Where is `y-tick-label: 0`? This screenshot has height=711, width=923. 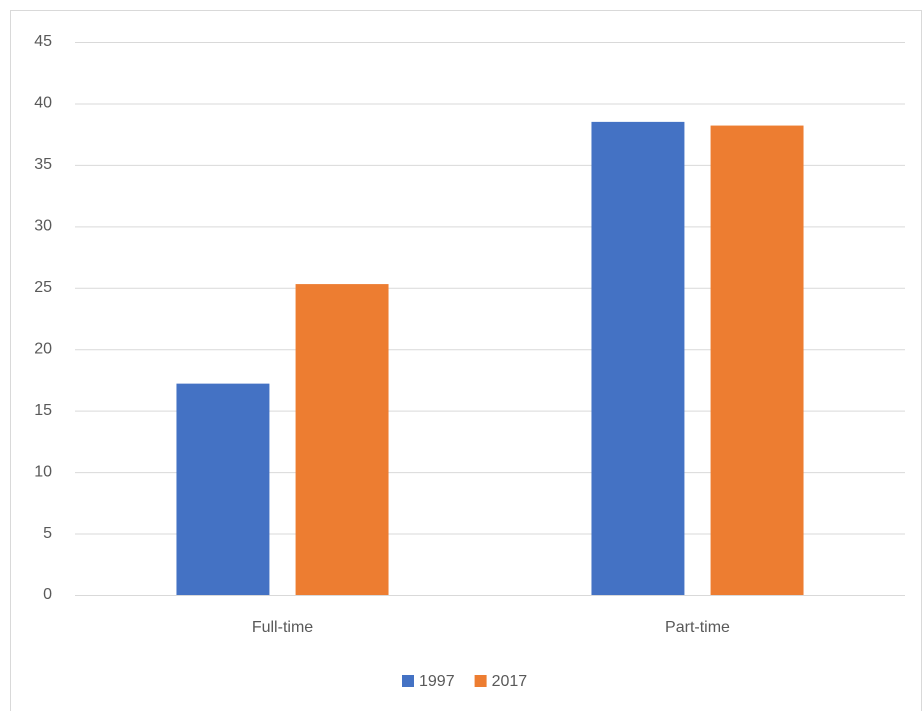 y-tick-label: 0 is located at coordinates (47, 594).